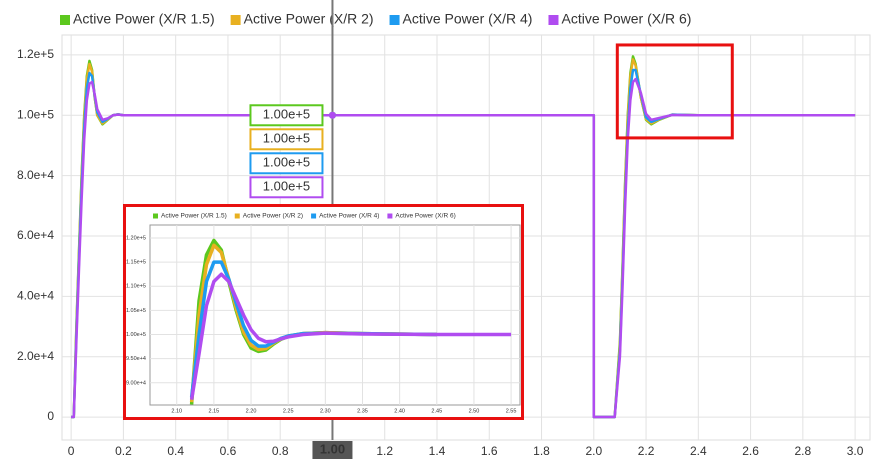 The height and width of the screenshot is (463, 877). Describe the element at coordinates (332, 115) in the screenshot. I see `cursor-point` at that location.